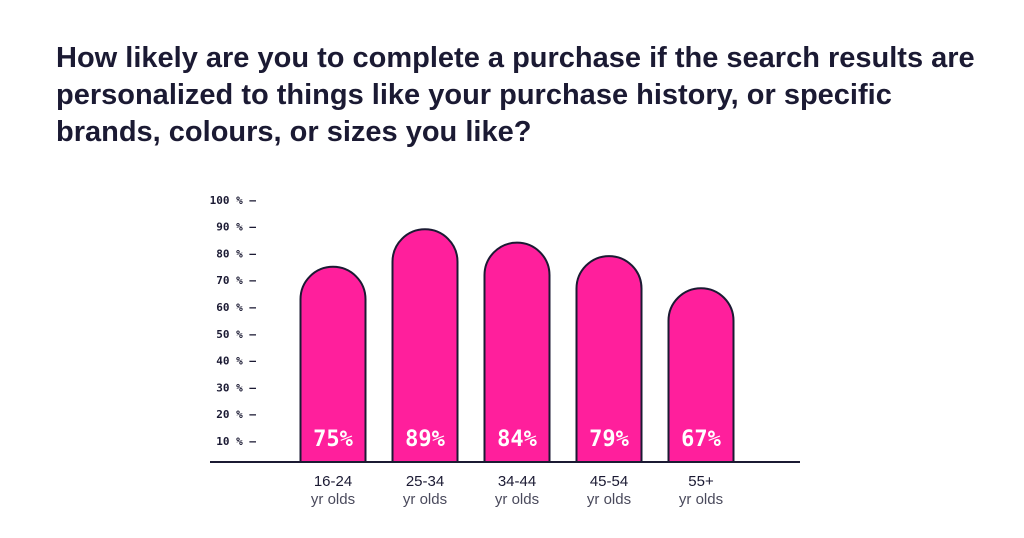 Image resolution: width=1024 pixels, height=538 pixels. I want to click on bar-value-label: 67%, so click(701, 439).